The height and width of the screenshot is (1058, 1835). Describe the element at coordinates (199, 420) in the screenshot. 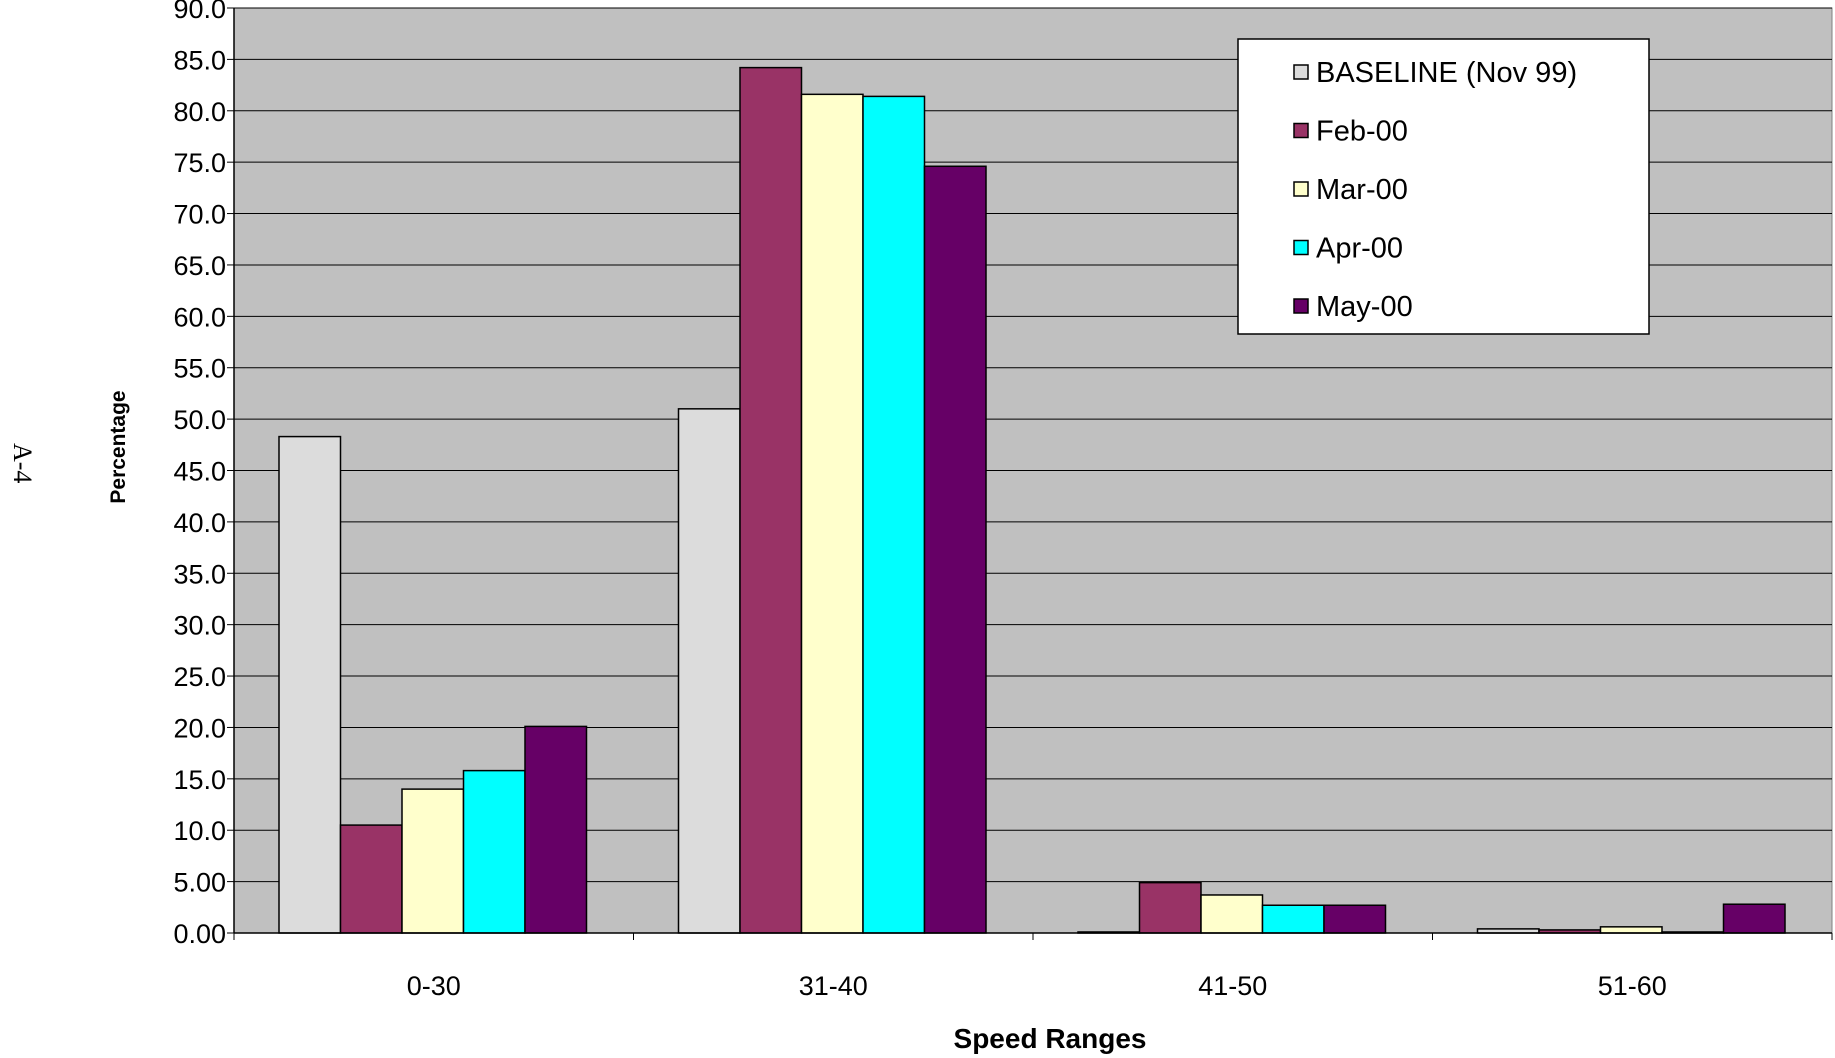

I see `y-tick-label: 50.0` at that location.